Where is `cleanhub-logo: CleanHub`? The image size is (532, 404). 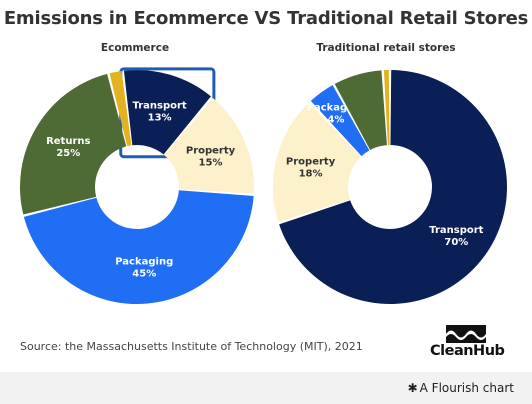
cleanhub-logo: CleanHub is located at coordinates (470, 345).